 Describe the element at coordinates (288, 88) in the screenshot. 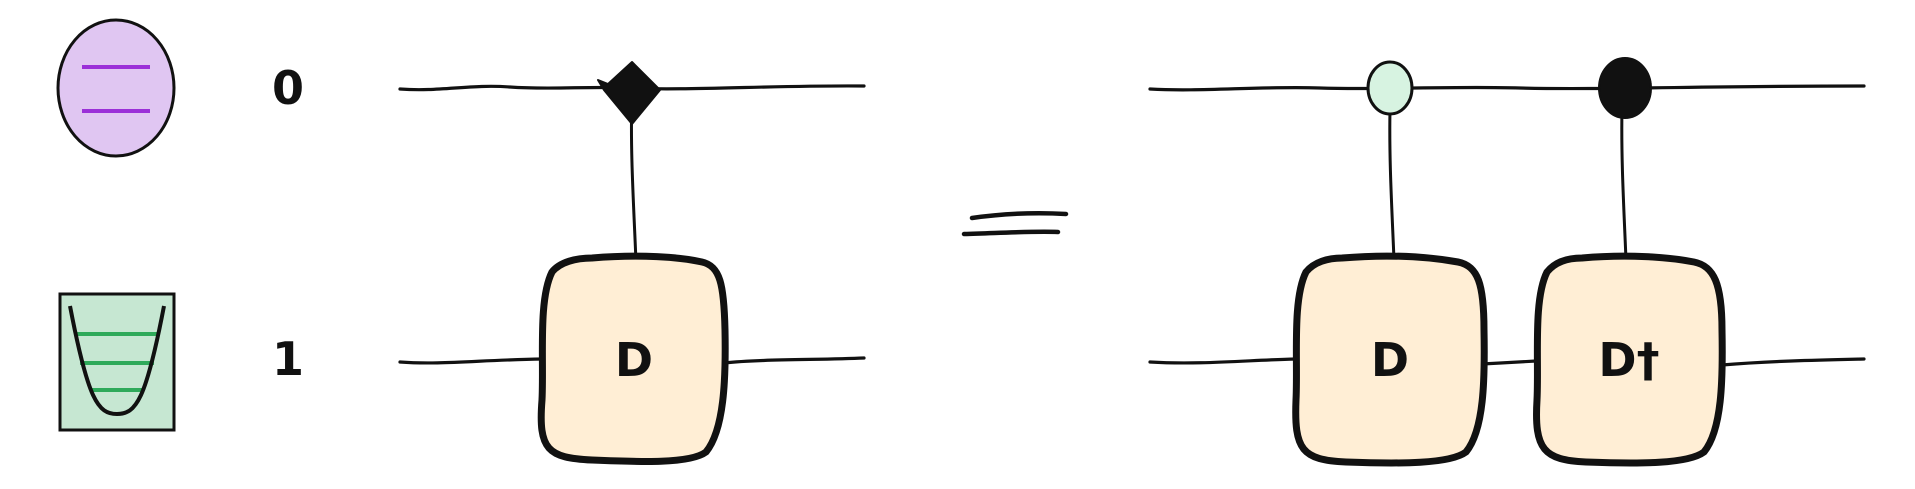

I see `wire-0-label: 0` at that location.